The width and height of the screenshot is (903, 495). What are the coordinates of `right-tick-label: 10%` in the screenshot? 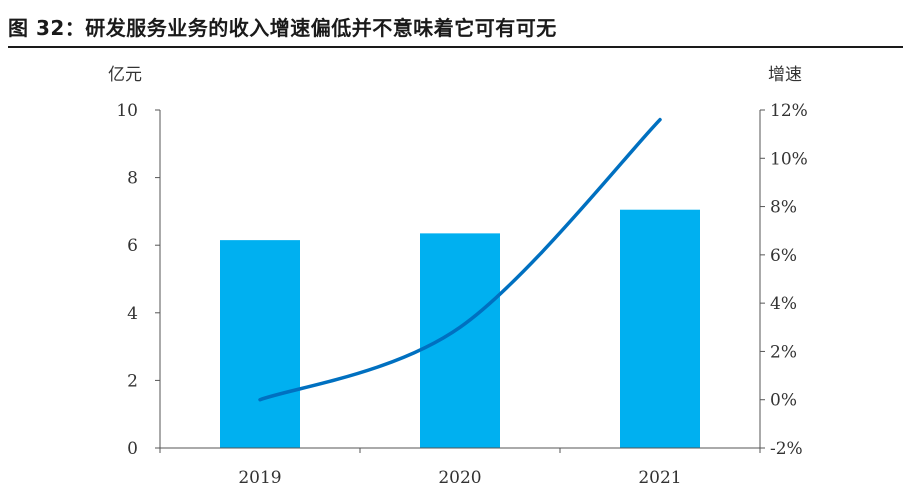 It's located at (789, 159).